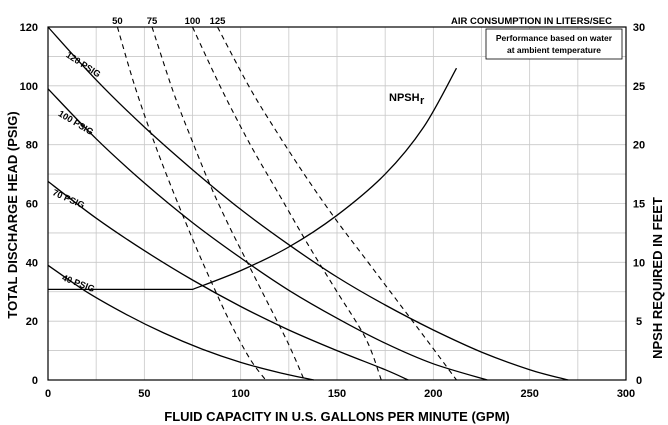 This screenshot has width=668, height=425. What do you see at coordinates (554, 50) in the screenshot?
I see `note-line-2: at ambient temperature` at bounding box center [554, 50].